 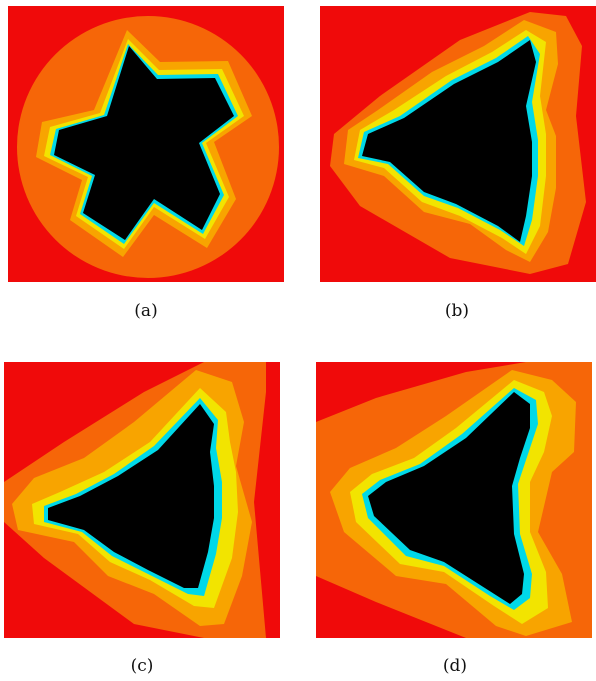 What do you see at coordinates (142, 666) in the screenshot?
I see `caption-c: (c)` at bounding box center [142, 666].